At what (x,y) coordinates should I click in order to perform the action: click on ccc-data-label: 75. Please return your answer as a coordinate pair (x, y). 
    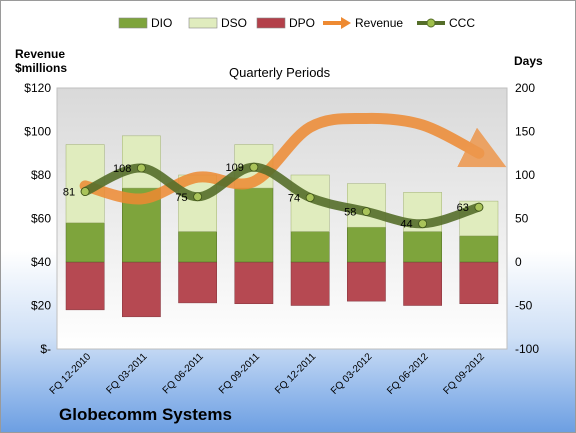
    Looking at the image, I should click on (181, 198).